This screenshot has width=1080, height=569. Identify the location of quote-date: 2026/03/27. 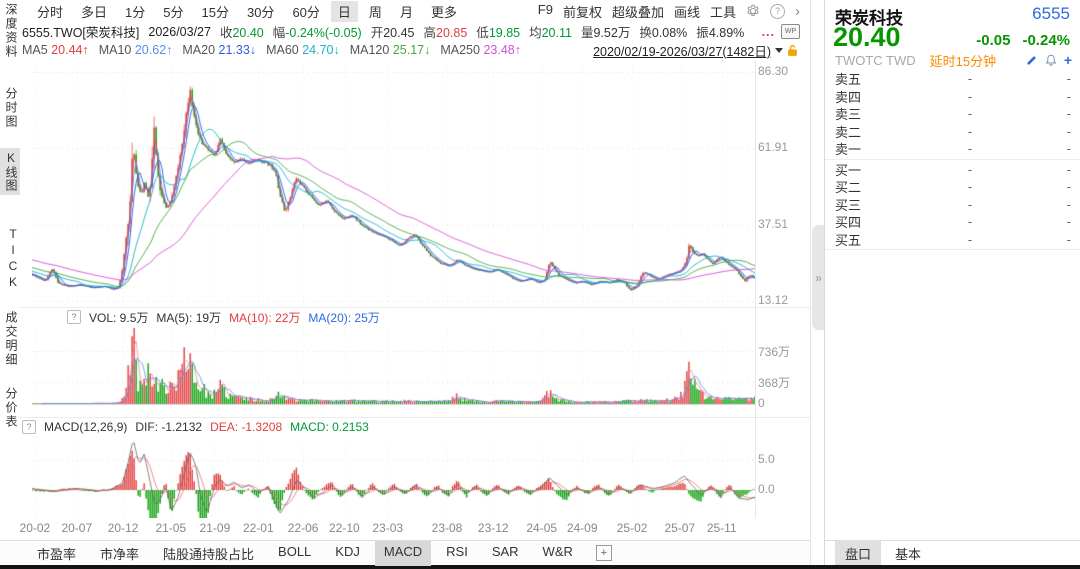
(179, 31).